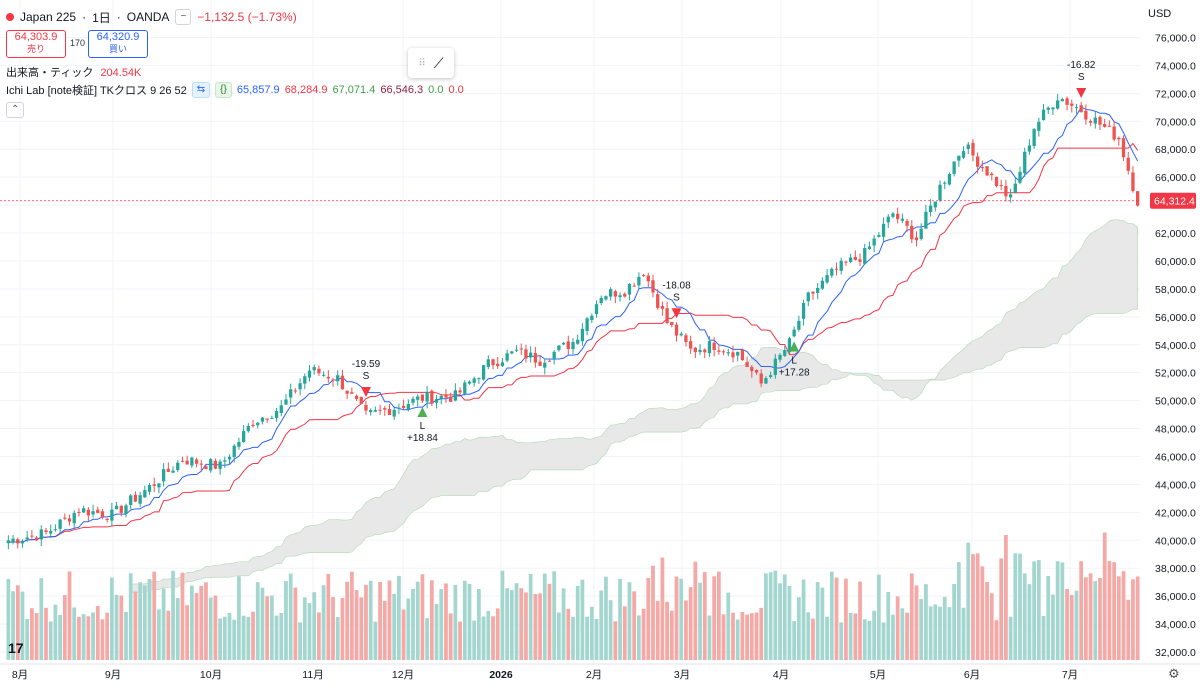 Image resolution: width=1200 pixels, height=686 pixels. What do you see at coordinates (15, 110) in the screenshot?
I see `chevron-up-icon: ⌃` at bounding box center [15, 110].